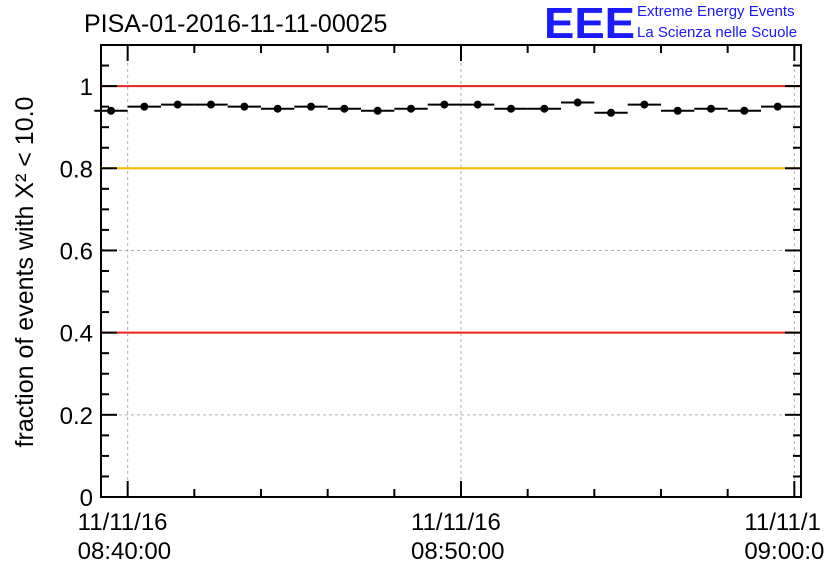 Image resolution: width=836 pixels, height=572 pixels. What do you see at coordinates (784, 551) in the screenshot?
I see `x-tick-label-time: 09:00:0` at bounding box center [784, 551].